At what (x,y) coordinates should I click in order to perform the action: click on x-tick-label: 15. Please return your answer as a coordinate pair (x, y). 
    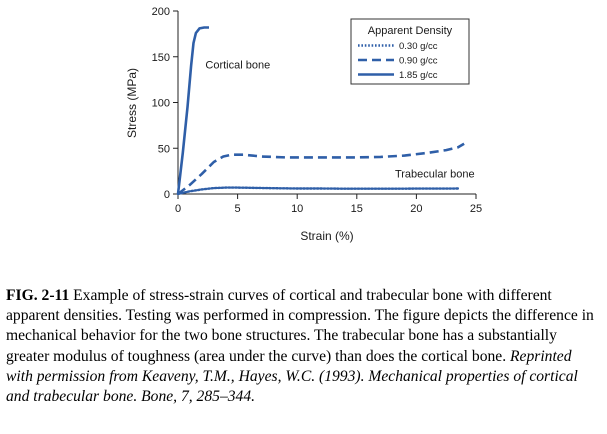
    Looking at the image, I should click on (357, 209).